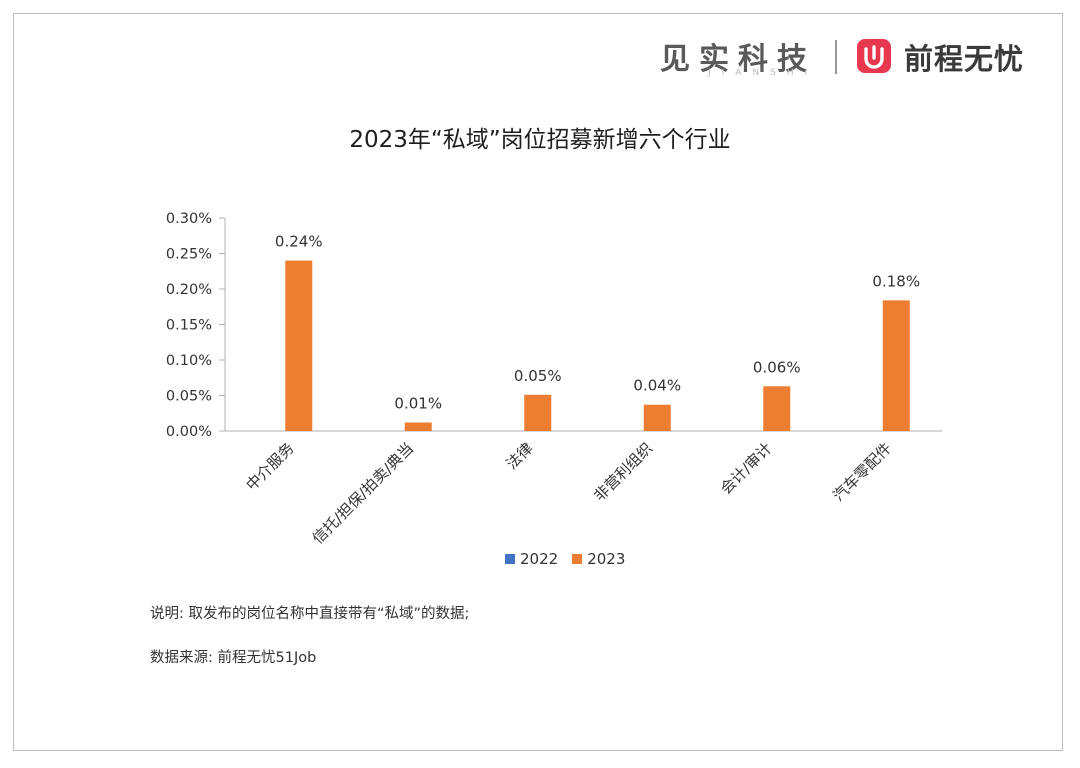  I want to click on 51job-logo-text: 前程无忧, so click(964, 59).